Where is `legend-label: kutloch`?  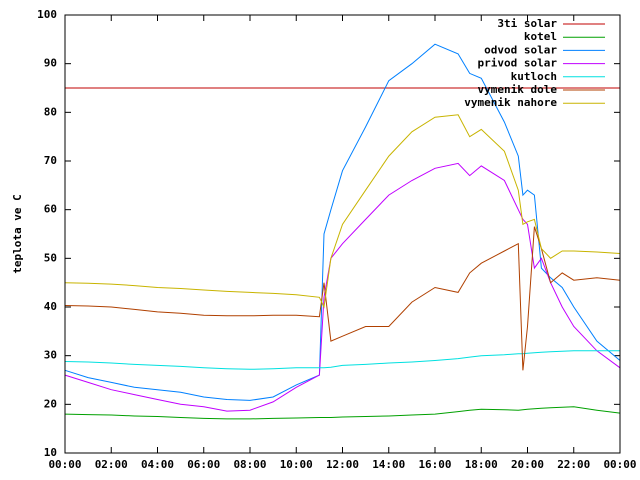
legend-label: kutloch is located at coordinates (534, 76).